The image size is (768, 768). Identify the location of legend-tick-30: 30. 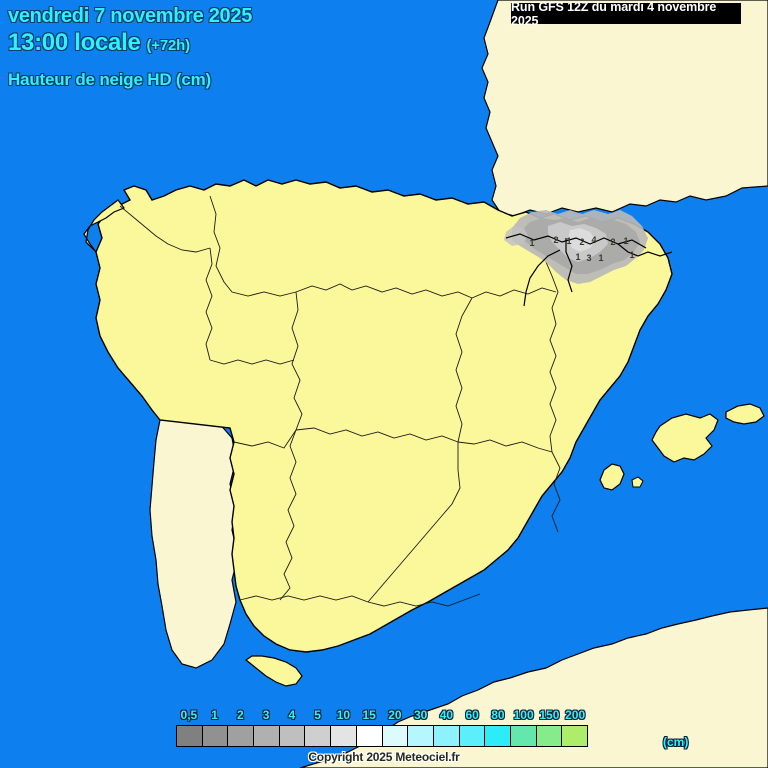
(420, 715).